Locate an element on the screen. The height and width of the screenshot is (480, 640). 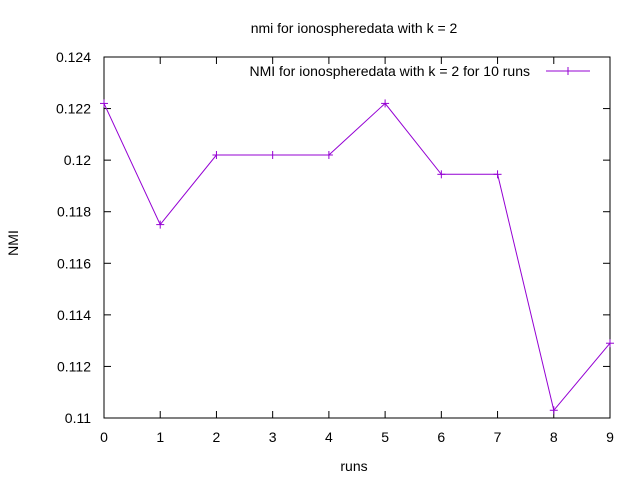
x-tick-label: 9 is located at coordinates (610, 437).